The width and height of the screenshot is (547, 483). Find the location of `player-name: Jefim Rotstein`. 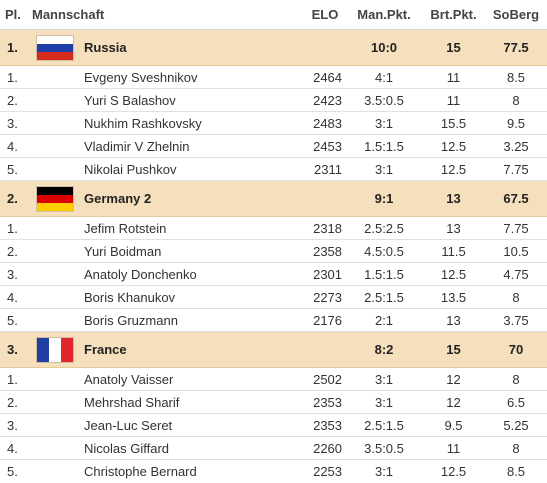

player-name: Jefim Rotstein is located at coordinates (194, 228).